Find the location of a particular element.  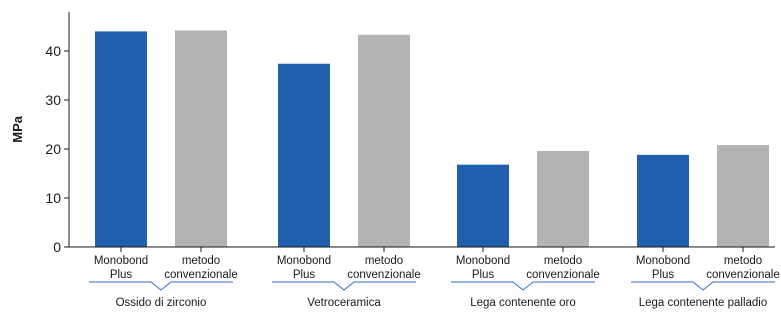

group-label: Vetroceramica is located at coordinates (344, 303).